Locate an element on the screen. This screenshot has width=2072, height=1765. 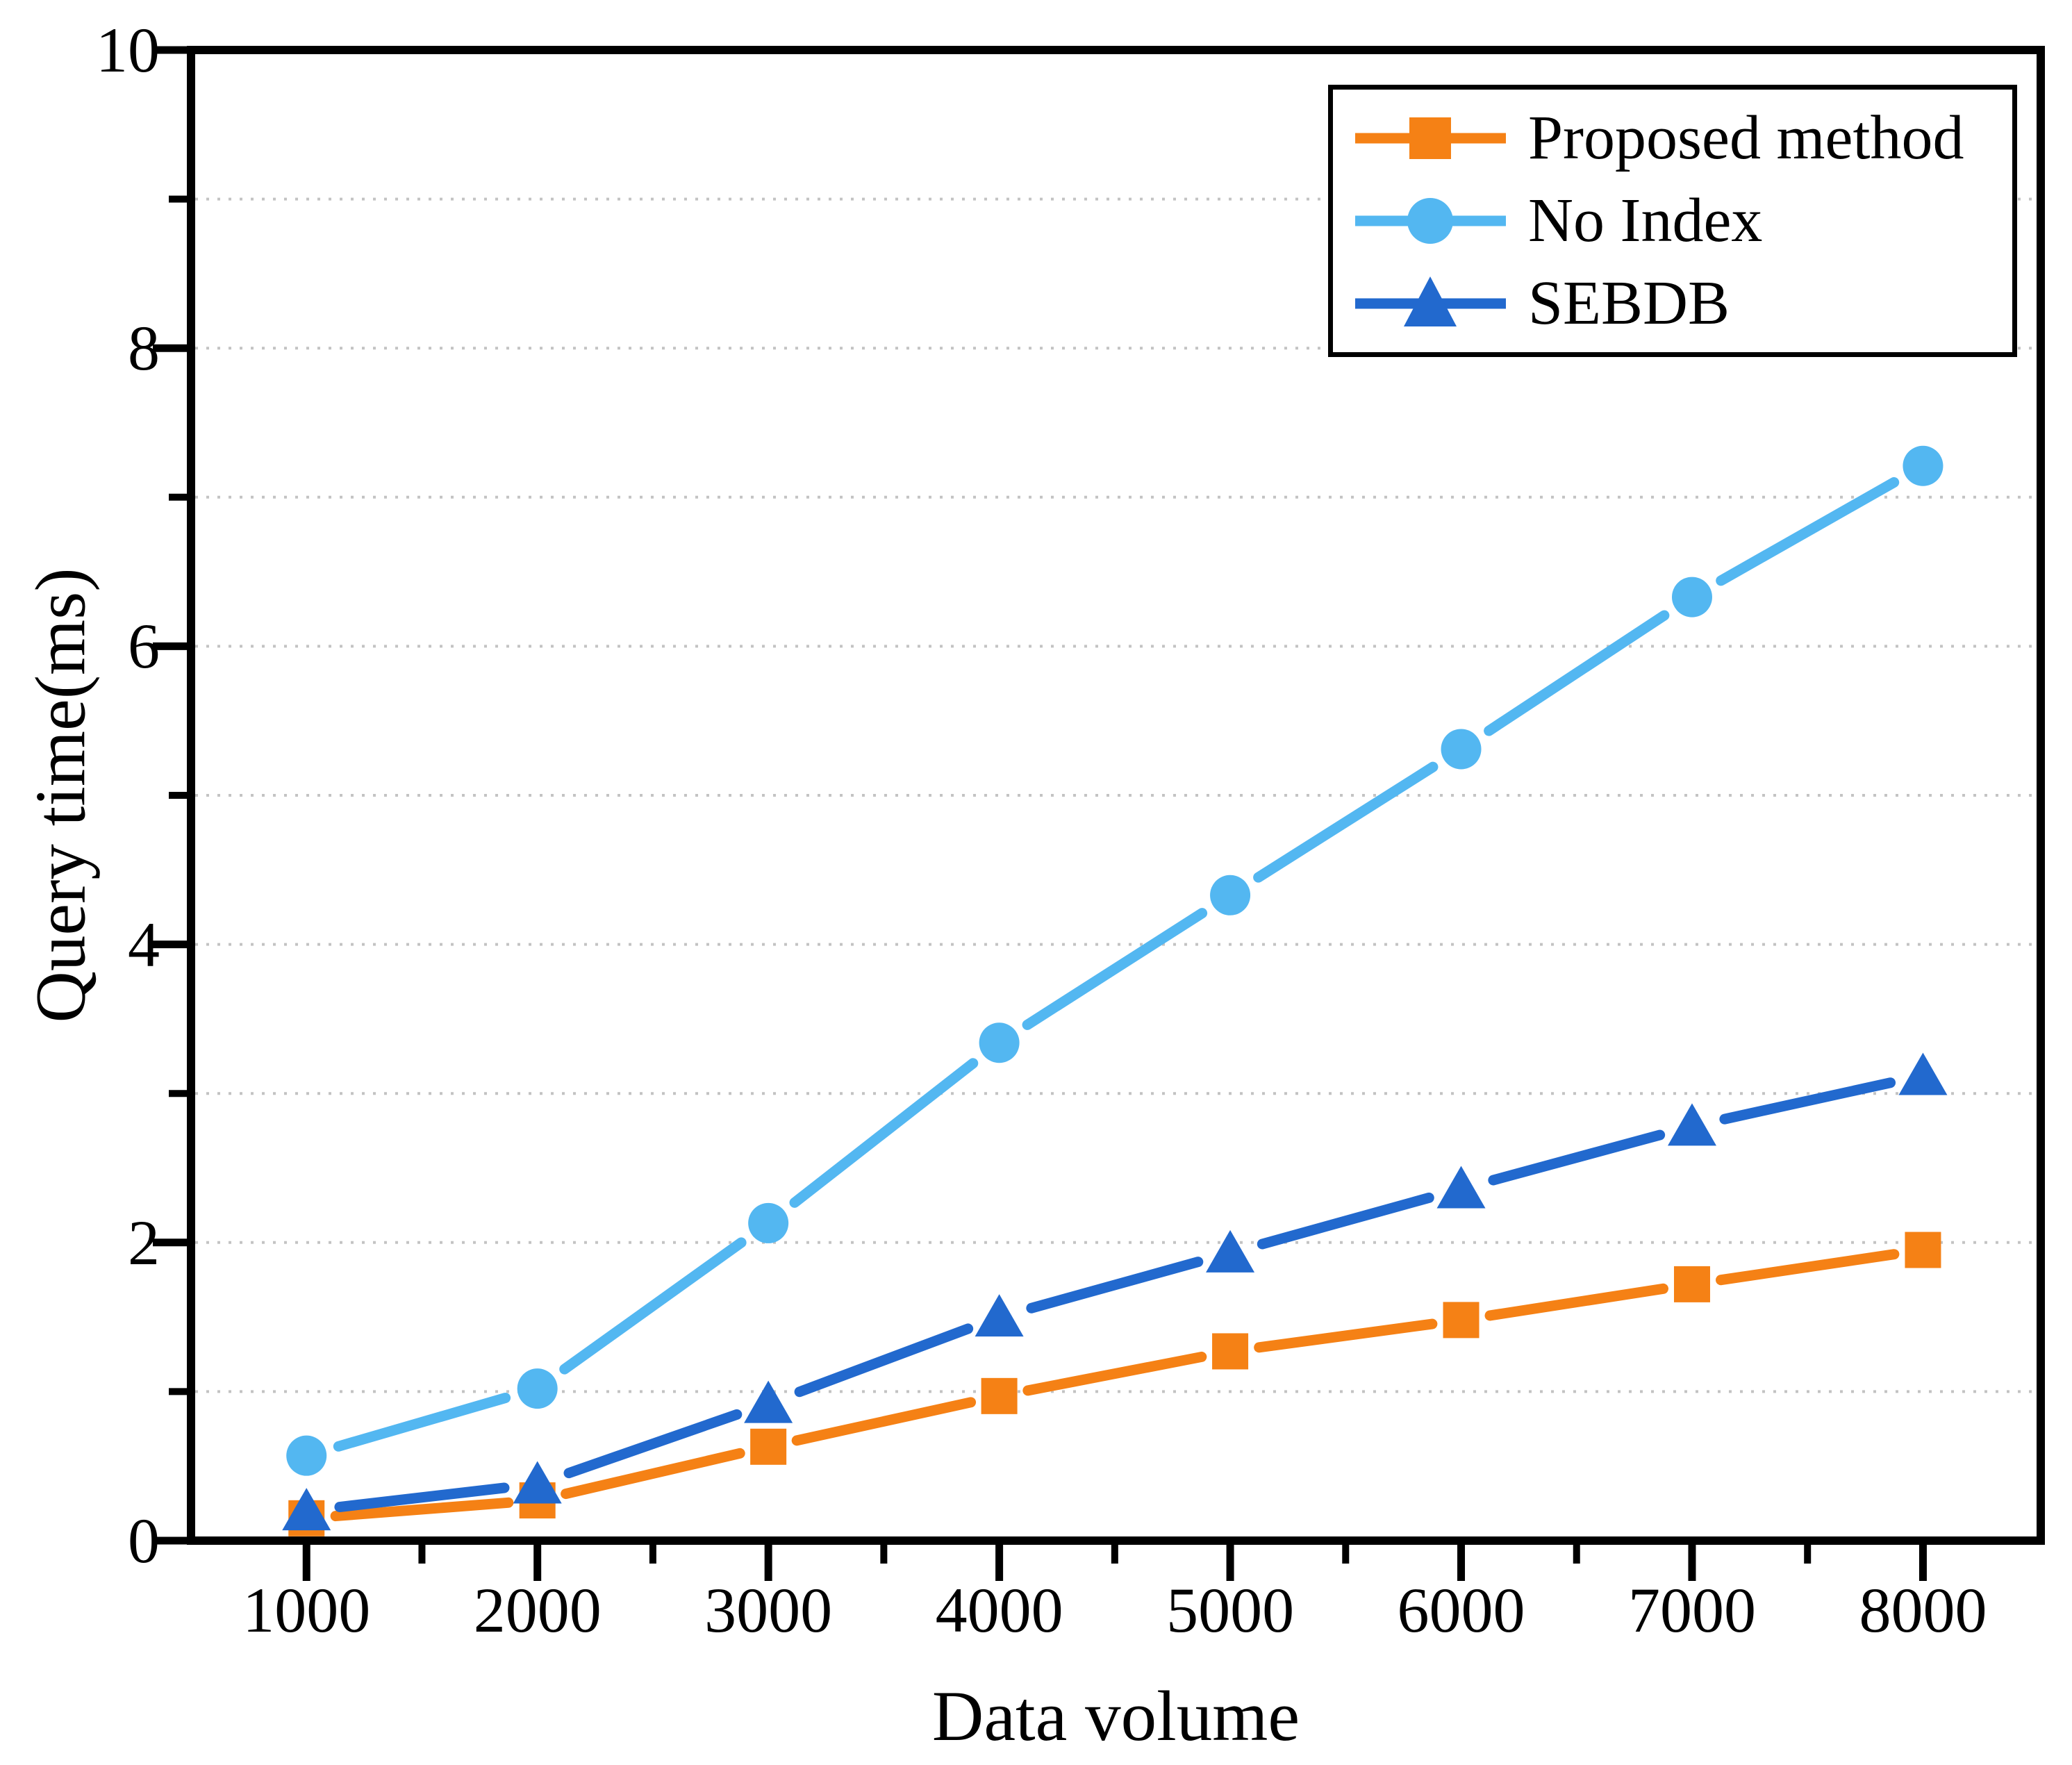
y-tick-label-10: 10 is located at coordinates (128, 50).